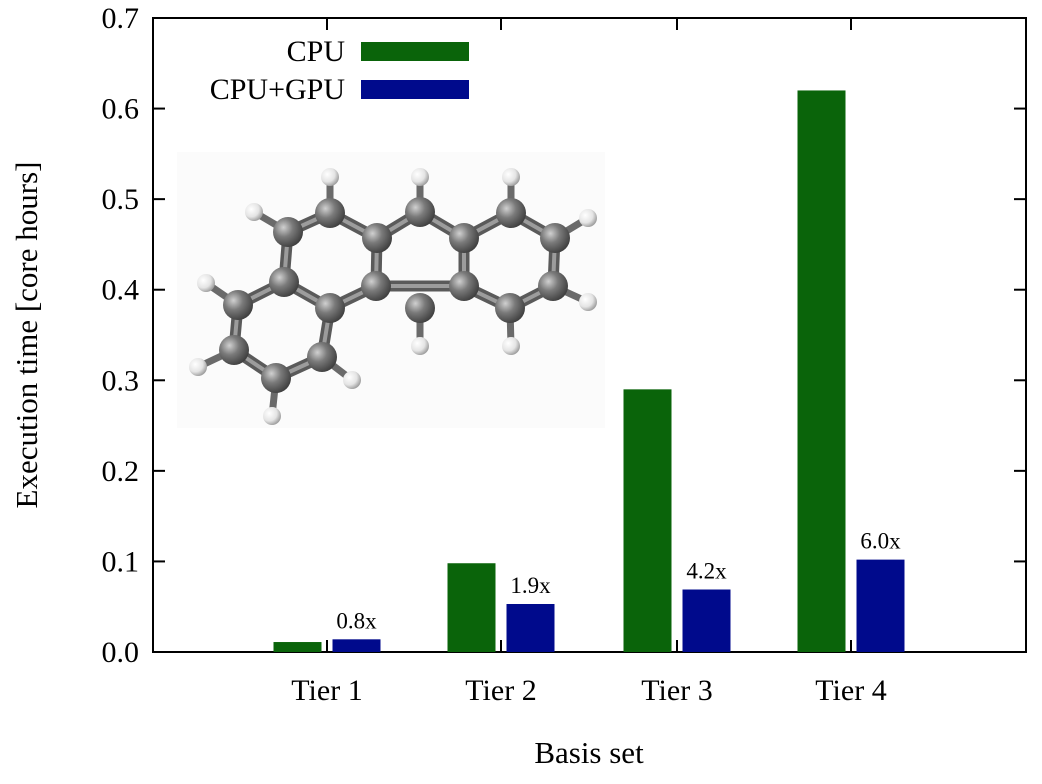 The height and width of the screenshot is (784, 1042). I want to click on y-tick-label: 0.6, so click(121, 109).